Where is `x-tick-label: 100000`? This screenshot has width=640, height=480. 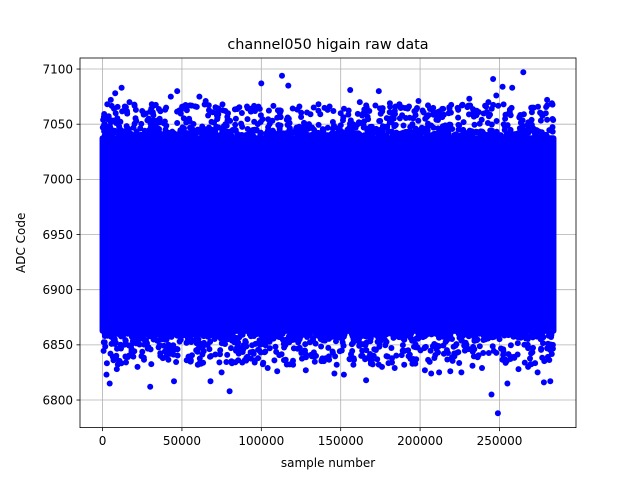 x-tick-label: 100000 is located at coordinates (261, 441).